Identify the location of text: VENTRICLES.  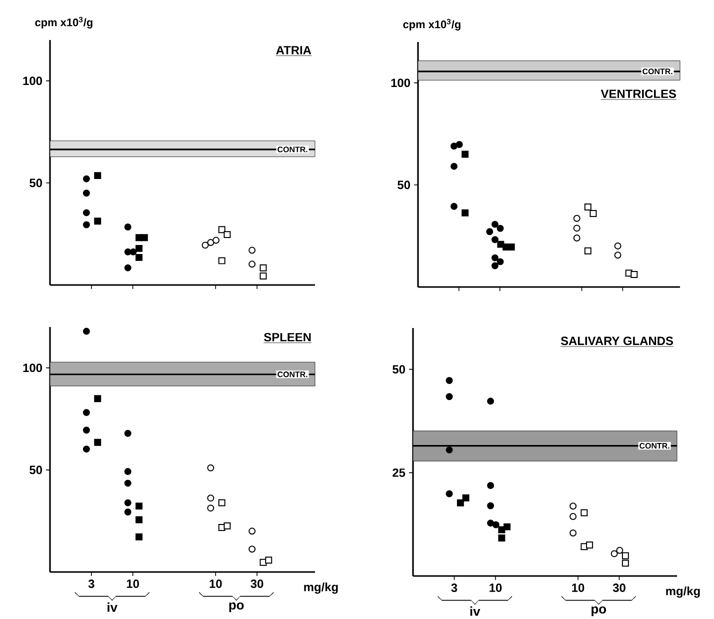
(638, 94).